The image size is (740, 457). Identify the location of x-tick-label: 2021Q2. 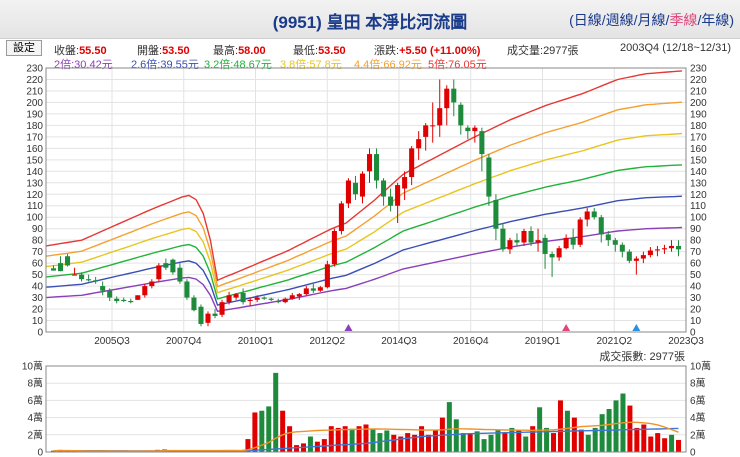
(614, 340).